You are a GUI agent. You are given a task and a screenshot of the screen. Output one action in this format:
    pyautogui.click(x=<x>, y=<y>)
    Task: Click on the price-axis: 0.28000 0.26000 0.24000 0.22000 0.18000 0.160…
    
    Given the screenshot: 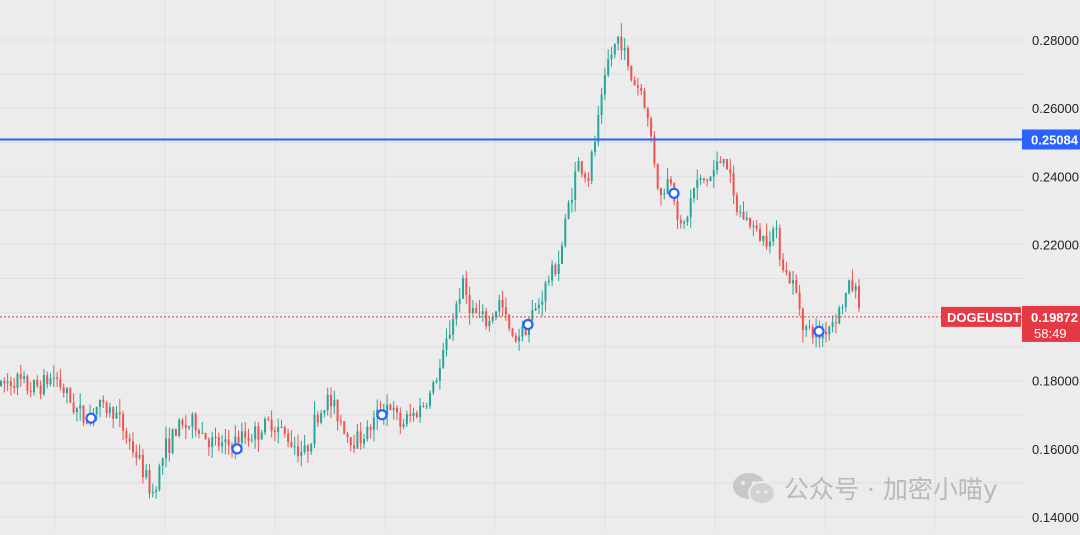 What is the action you would take?
    pyautogui.click(x=1010, y=279)
    